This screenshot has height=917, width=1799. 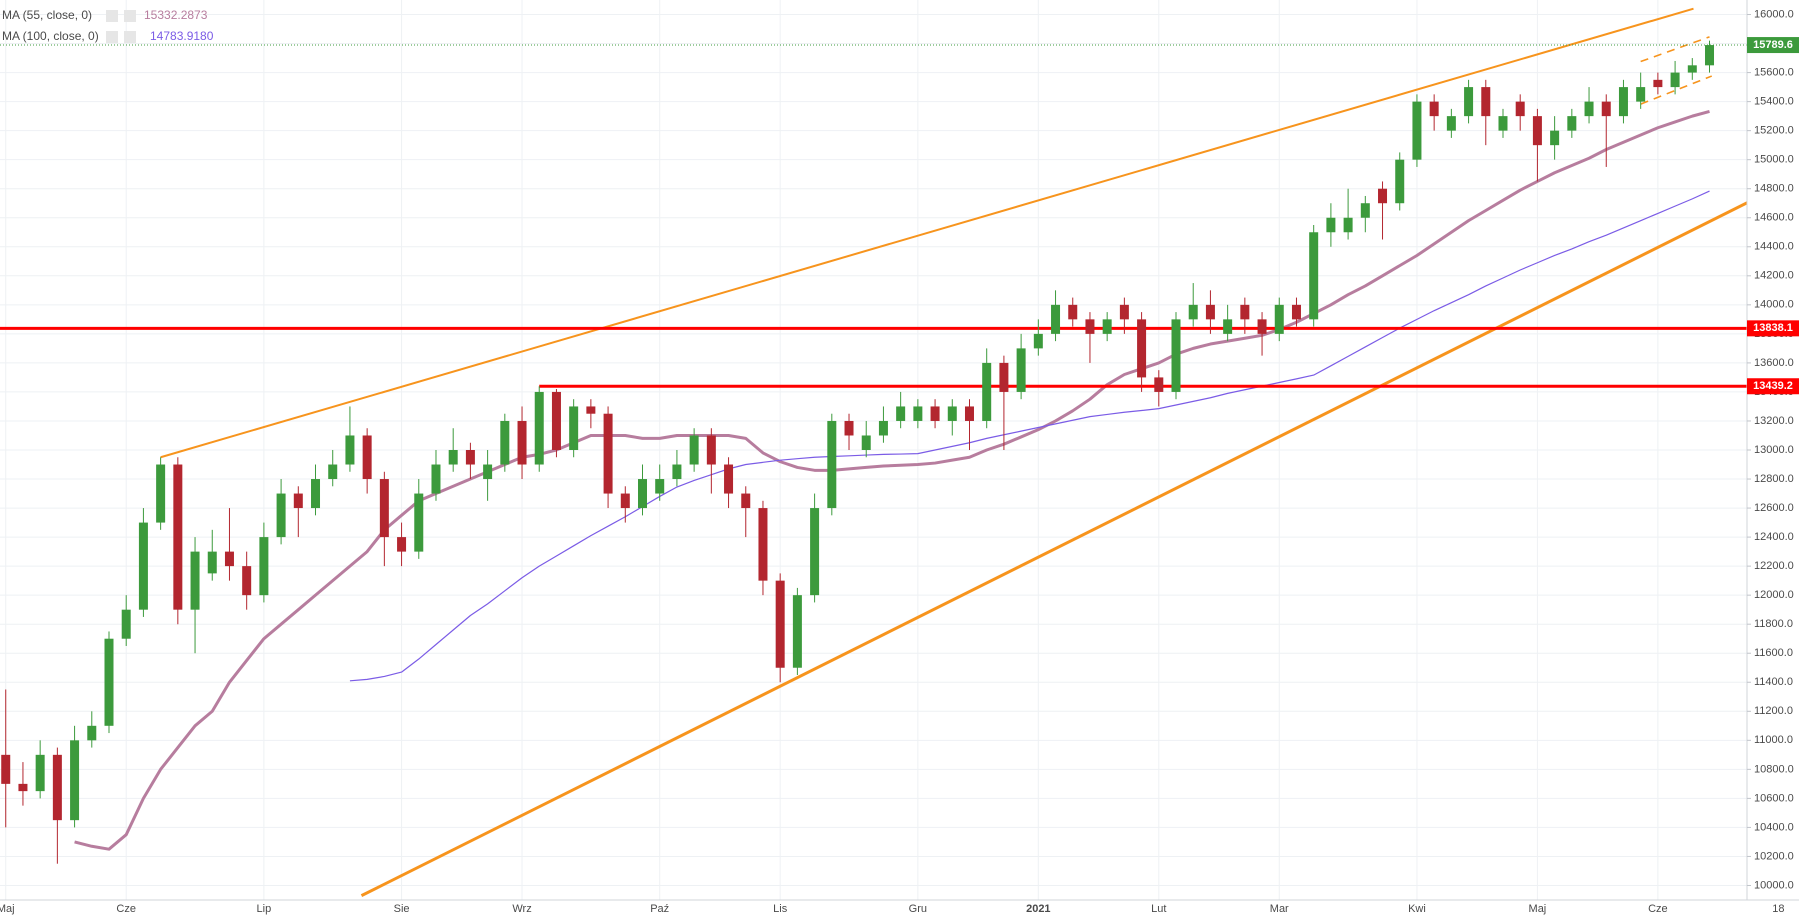 What do you see at coordinates (1774, 160) in the screenshot?
I see `y-tick-label: 15000.0` at bounding box center [1774, 160].